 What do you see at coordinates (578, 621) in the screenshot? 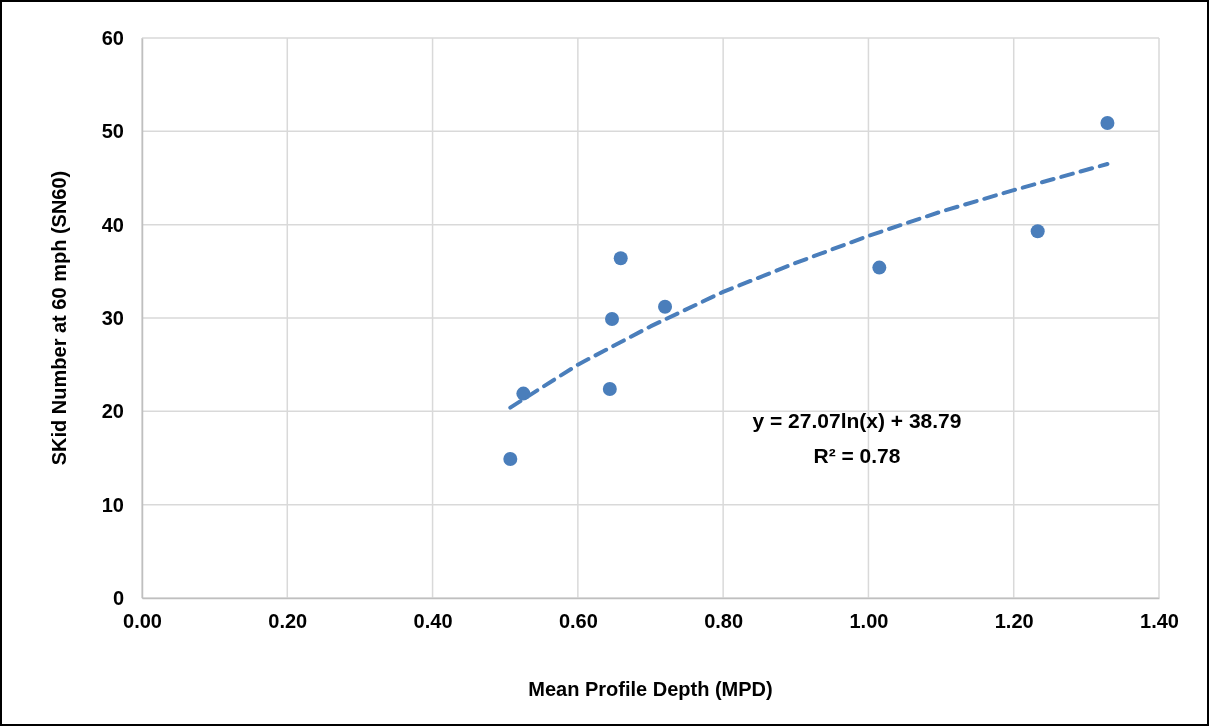
I see `x-tick-label: 0.60` at bounding box center [578, 621].